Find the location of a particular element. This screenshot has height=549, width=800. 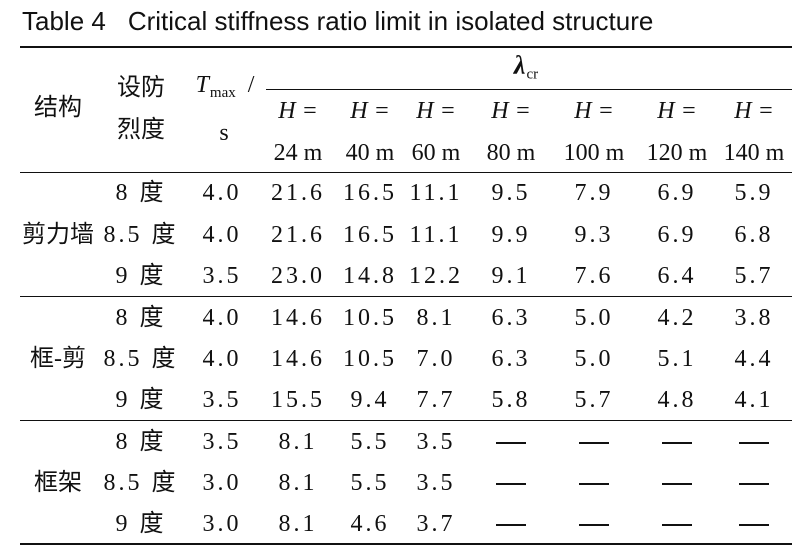

header-tmax-unit: s is located at coordinates (224, 133).